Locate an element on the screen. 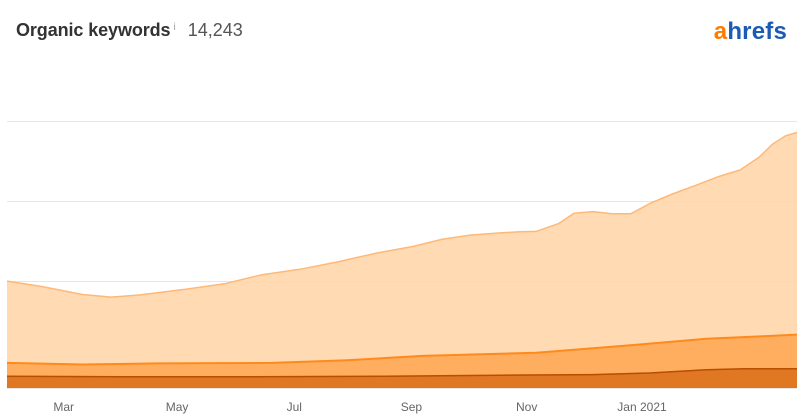 Image resolution: width=803 pixels, height=420 pixels. x-tick-label: Nov is located at coordinates (526, 407).